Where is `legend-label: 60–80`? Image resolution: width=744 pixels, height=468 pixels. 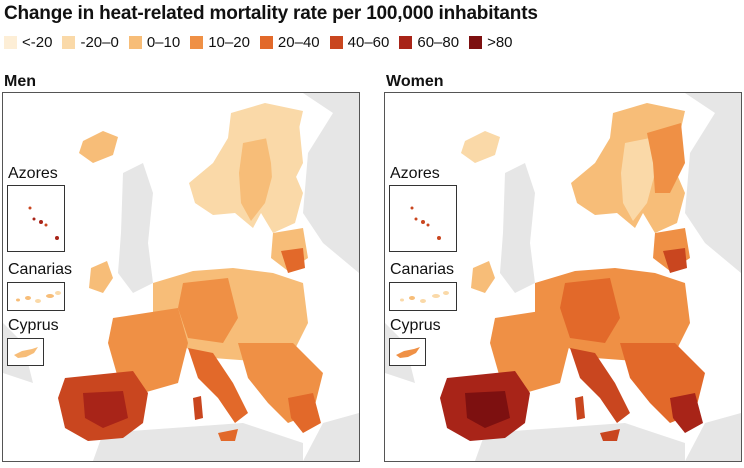 legend-label: 60–80 is located at coordinates (438, 42).